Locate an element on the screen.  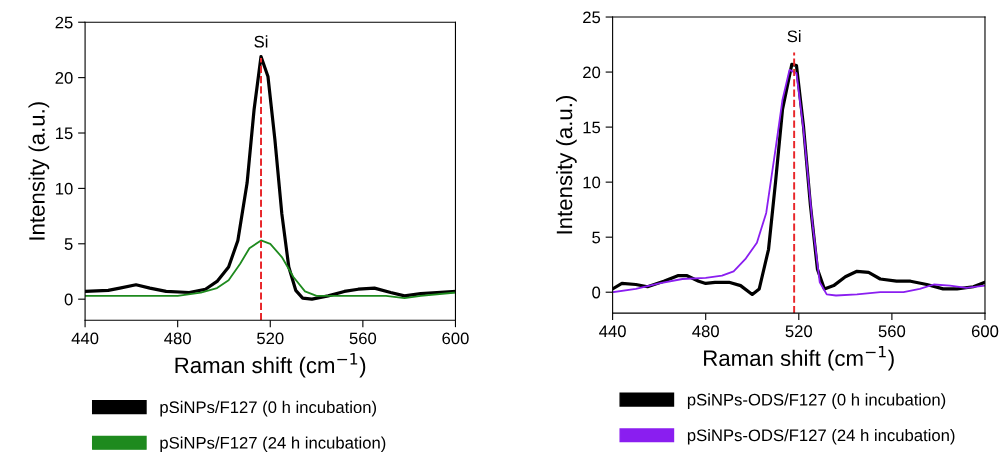
legend-label: pSiNPs/F127 (24 h incubation) is located at coordinates (273, 444).